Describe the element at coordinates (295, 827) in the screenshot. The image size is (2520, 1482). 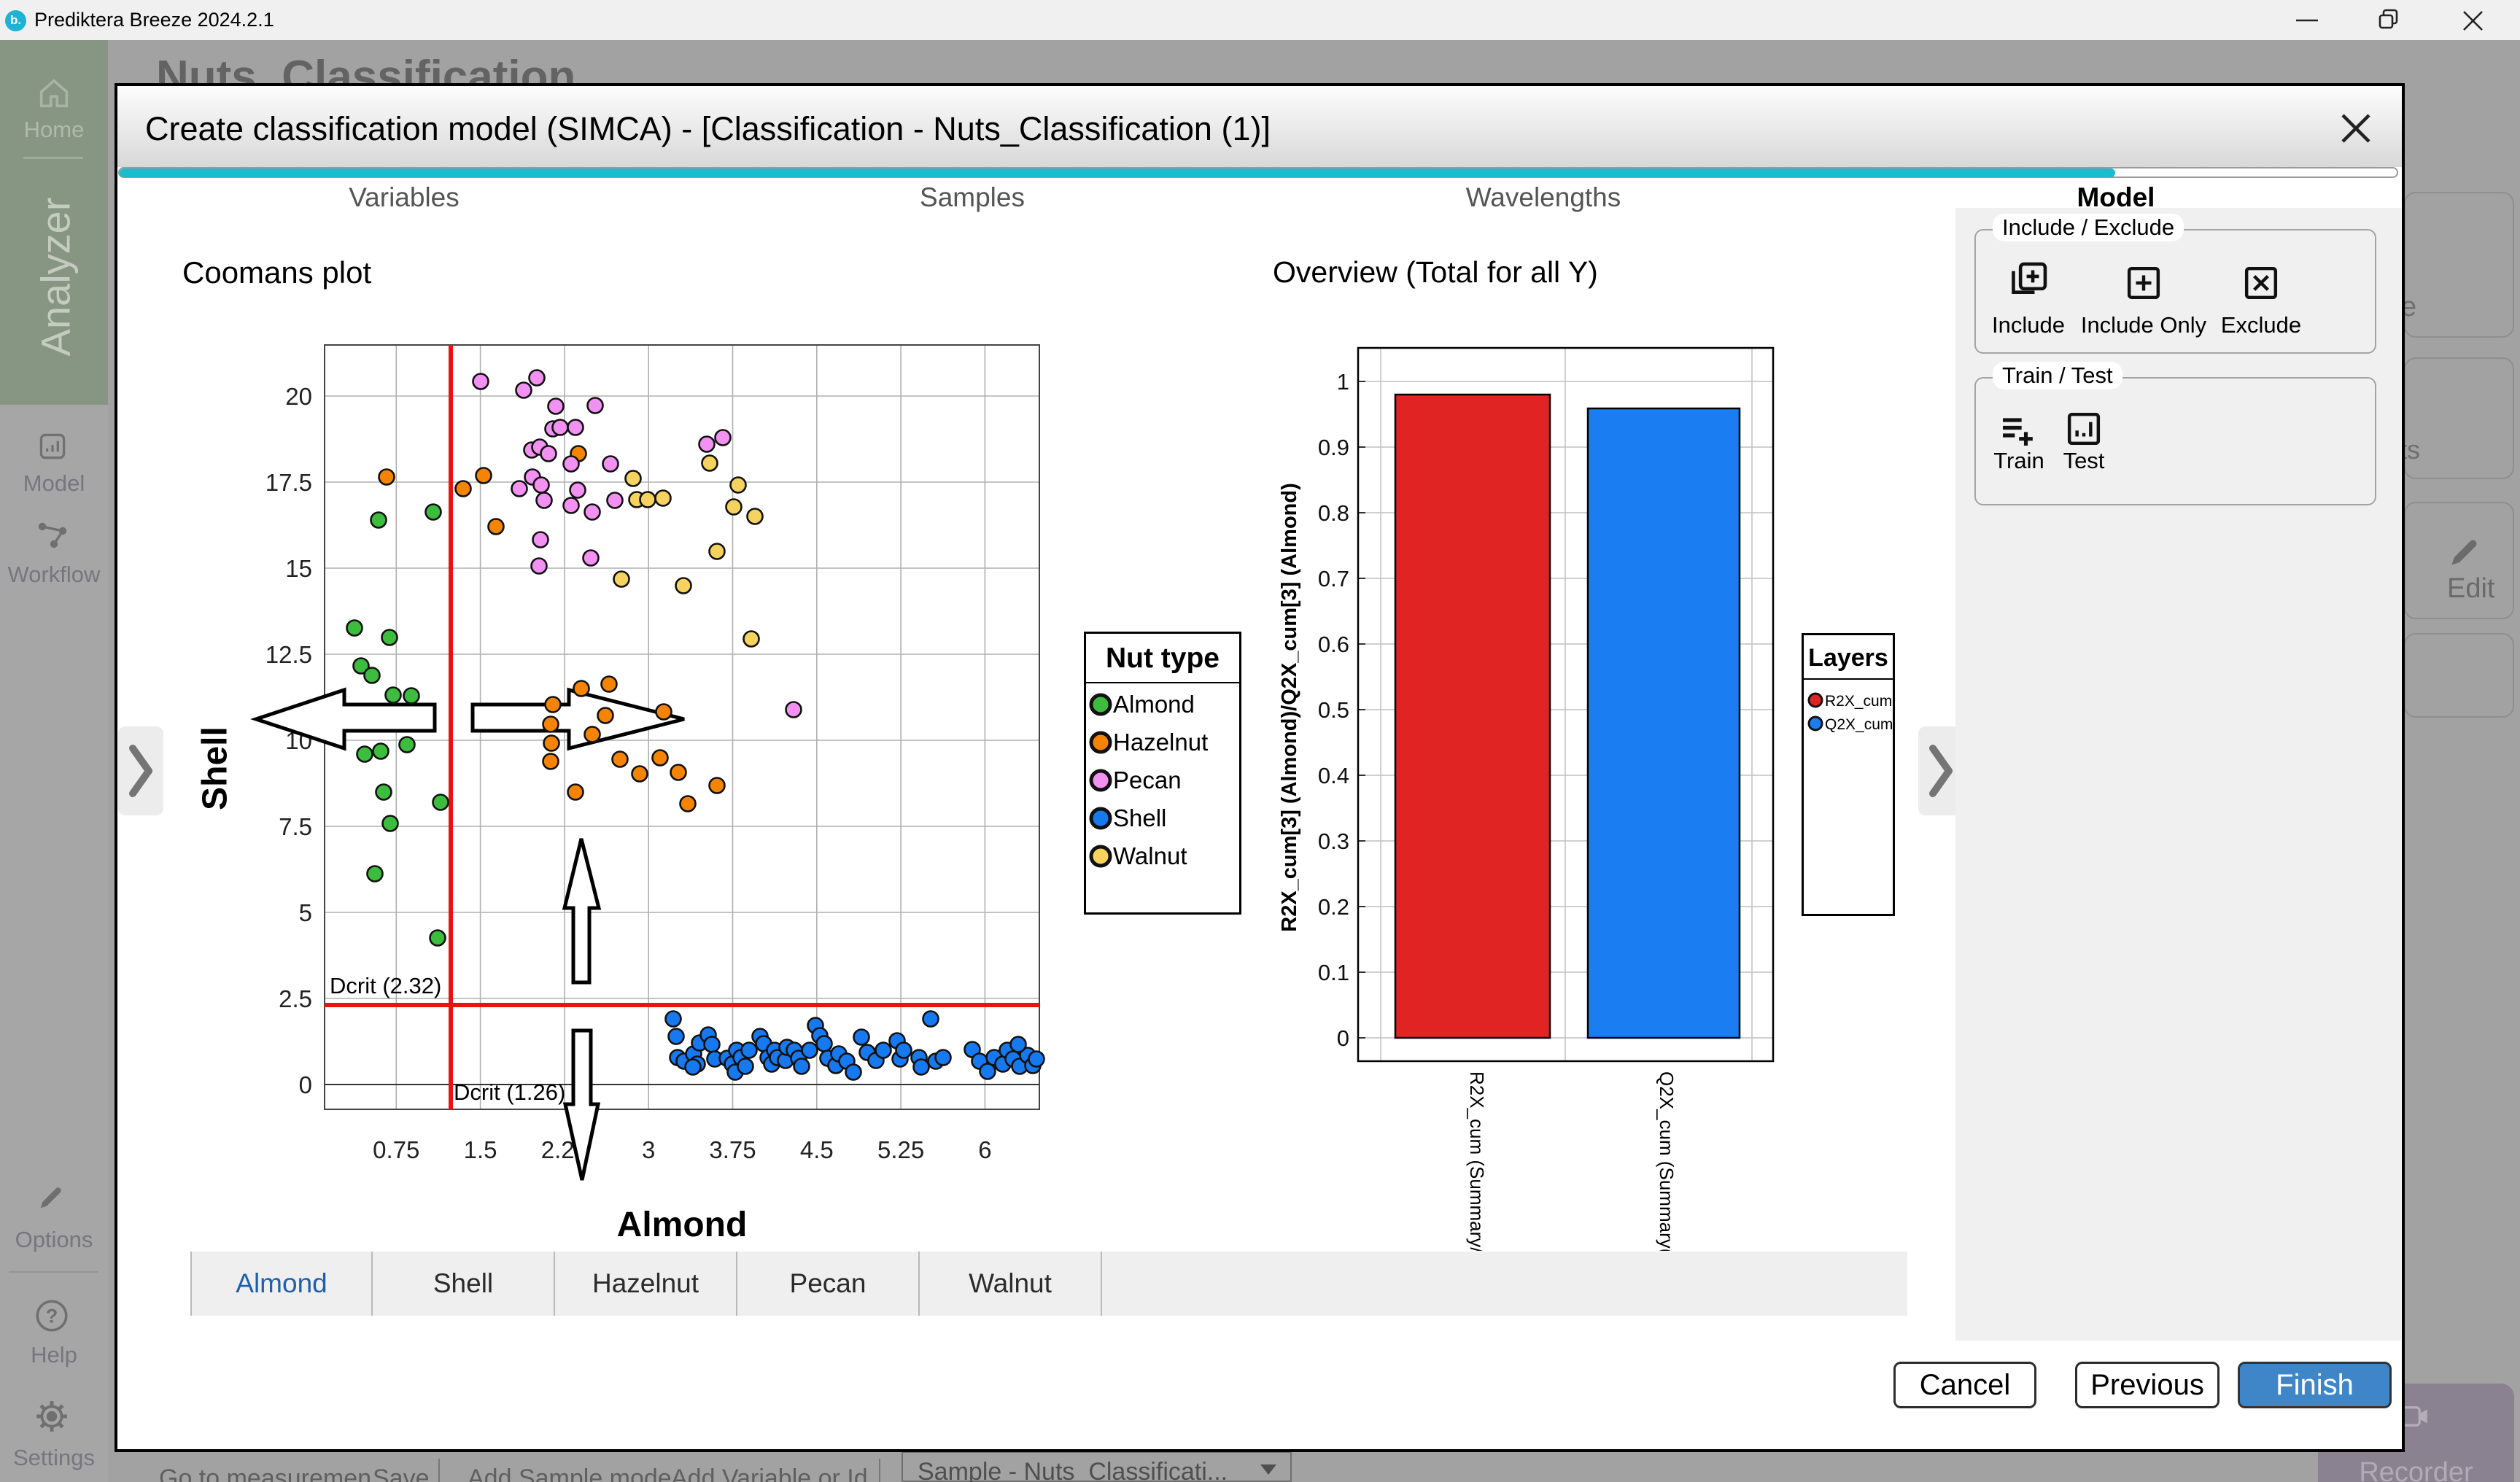
I see `svg-text: 7.5` at that location.